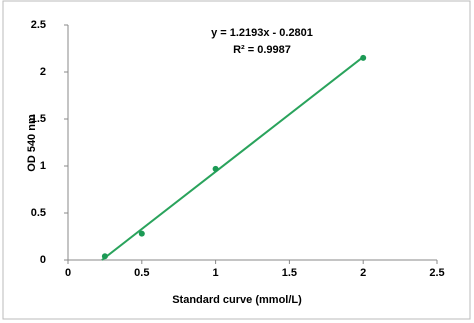 Image resolution: width=474 pixels, height=323 pixels. I want to click on y-tick-label: 0, so click(43, 260).